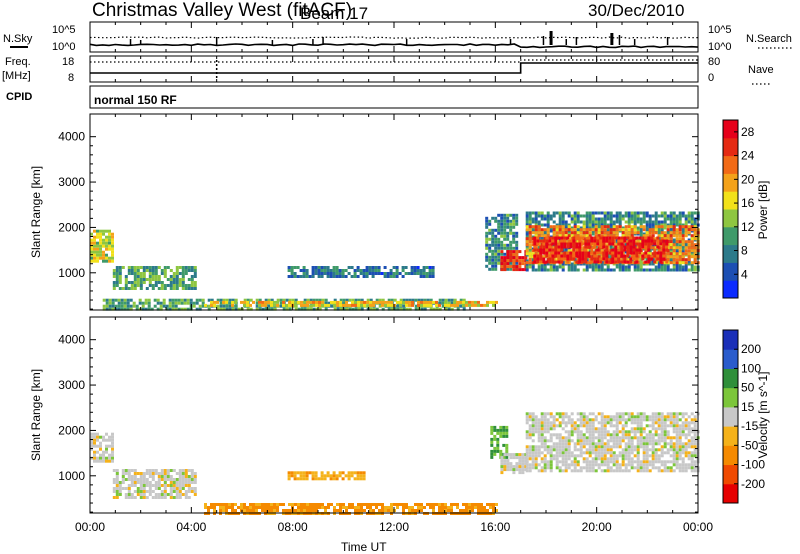 Image resolution: width=800 pixels, height=554 pixels. What do you see at coordinates (730, 378) in the screenshot?
I see `colorbar-segment` at bounding box center [730, 378].